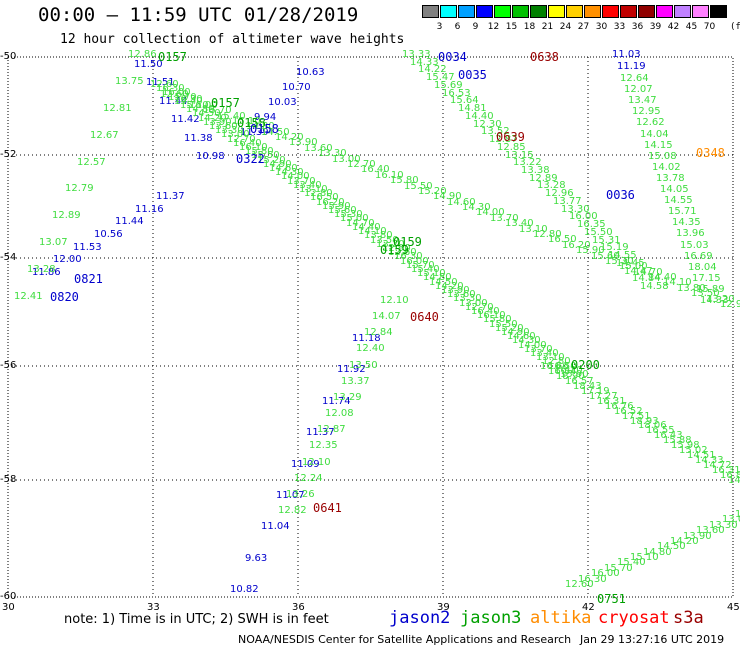 The image size is (740, 650). I want to click on wave-height-value: 13.28, so click(41, 269).